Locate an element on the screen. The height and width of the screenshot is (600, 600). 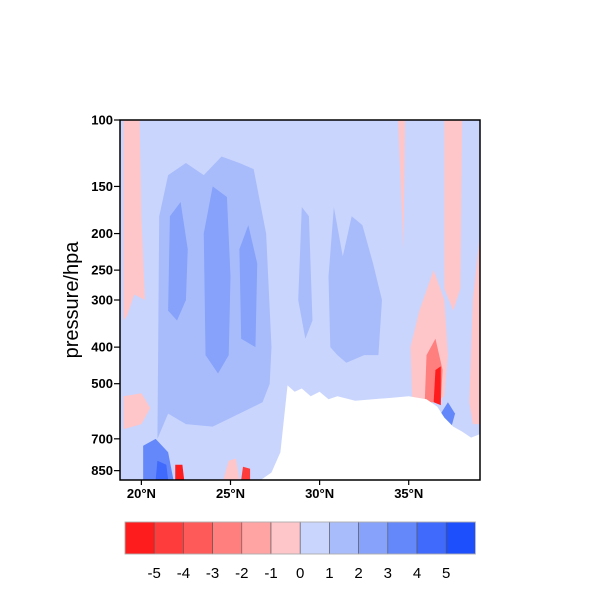
x-tick-label: 30°N is located at coordinates (319, 493).